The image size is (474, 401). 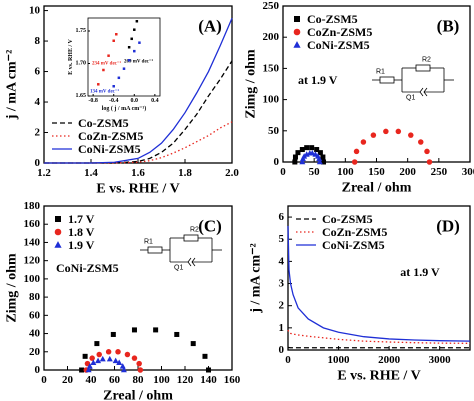 What do you see at coordinates (282, 217) in the screenshot?
I see `y-tick-label: 6` at bounding box center [282, 217].